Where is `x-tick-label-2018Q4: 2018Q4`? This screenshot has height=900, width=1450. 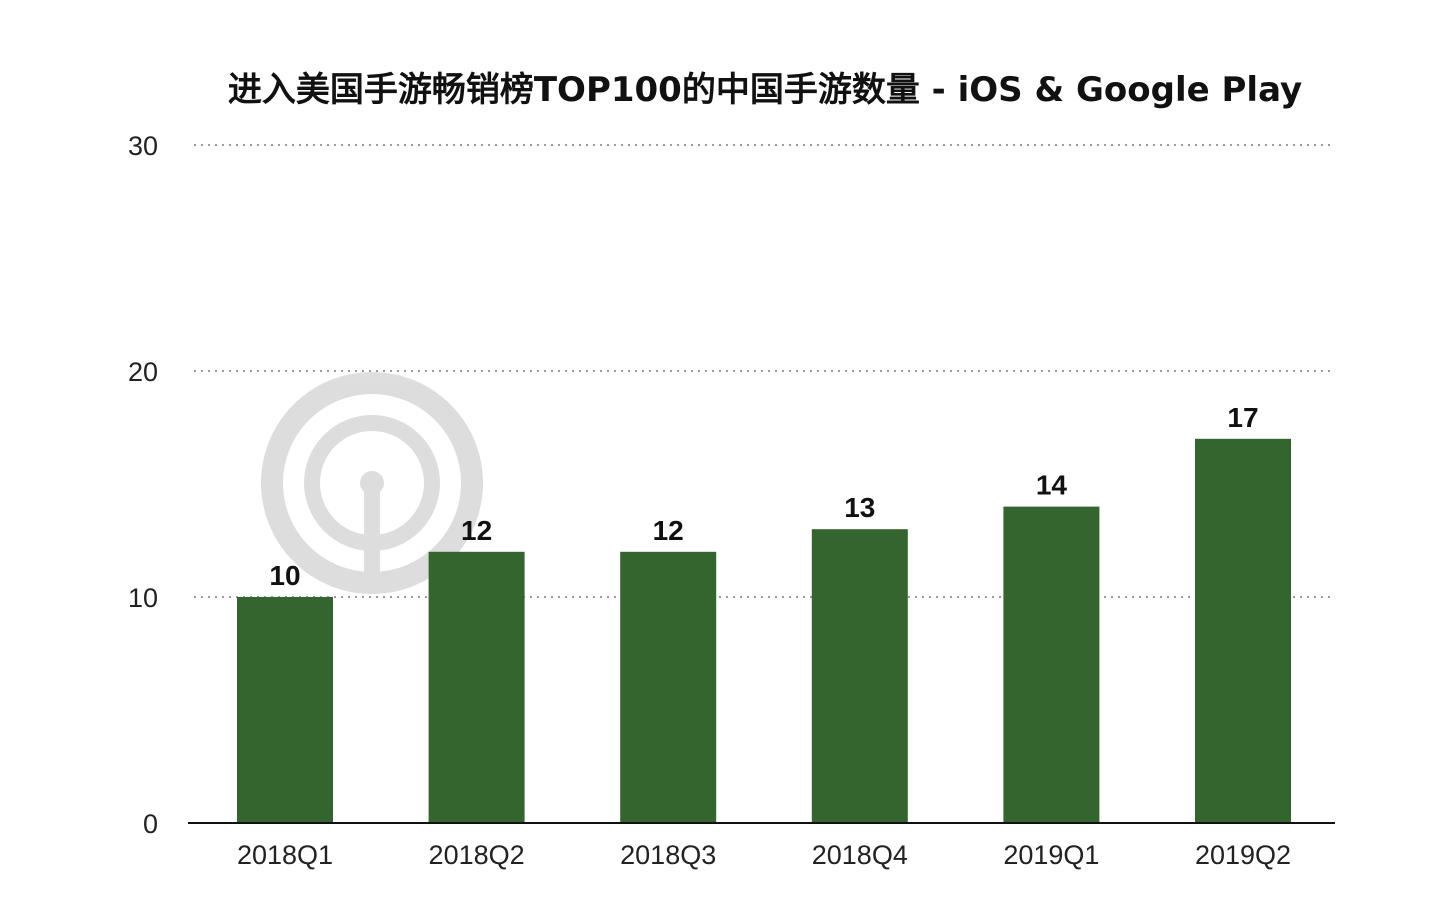
x-tick-label-2018Q4: 2018Q4 is located at coordinates (860, 855).